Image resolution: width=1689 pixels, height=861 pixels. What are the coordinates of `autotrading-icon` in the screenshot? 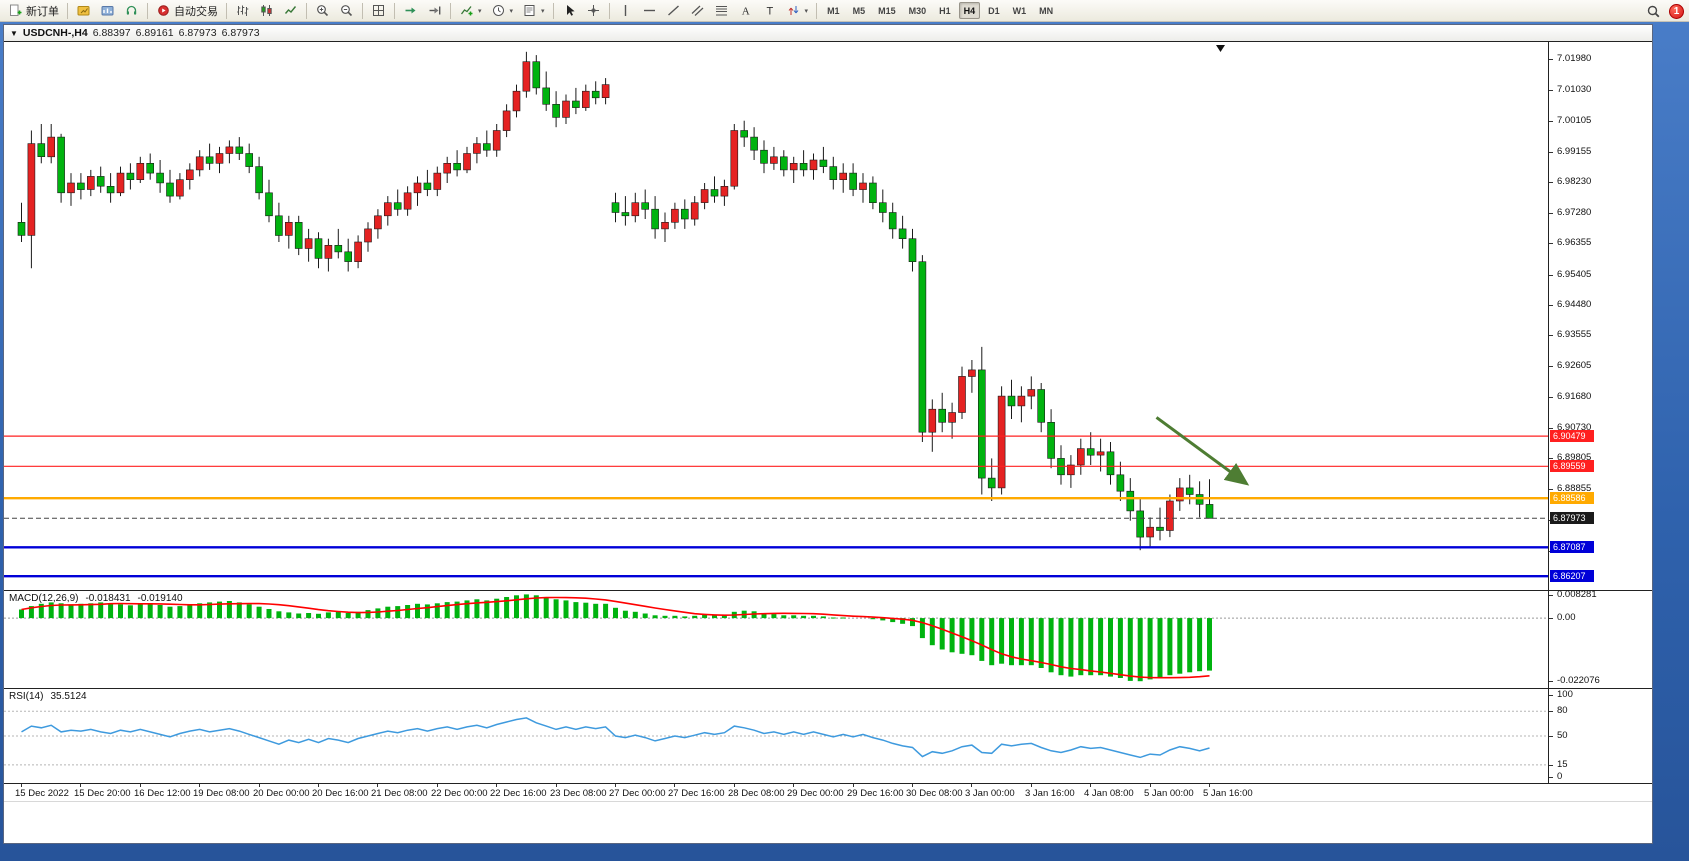 It's located at (163, 11).